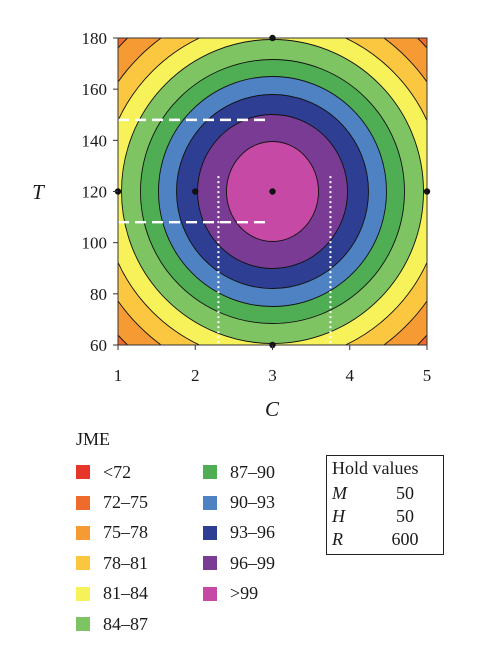 This screenshot has height=660, width=480. Describe the element at coordinates (195, 375) in the screenshot. I see `x-tick-label: 2` at that location.